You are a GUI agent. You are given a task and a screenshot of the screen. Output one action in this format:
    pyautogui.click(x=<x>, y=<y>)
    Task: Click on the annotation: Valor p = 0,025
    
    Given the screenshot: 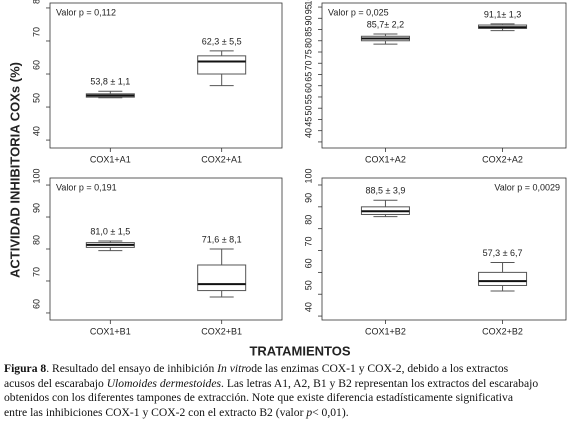 What is the action you would take?
    pyautogui.click(x=358, y=12)
    